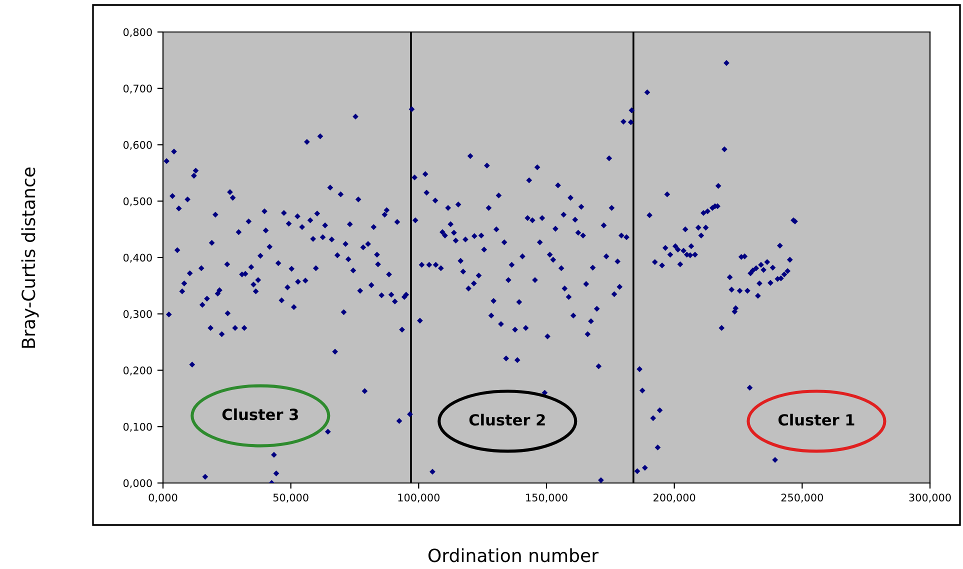 The image size is (963, 569). Describe the element at coordinates (163, 498) in the screenshot. I see `x-tick-label: 0,000` at that location.